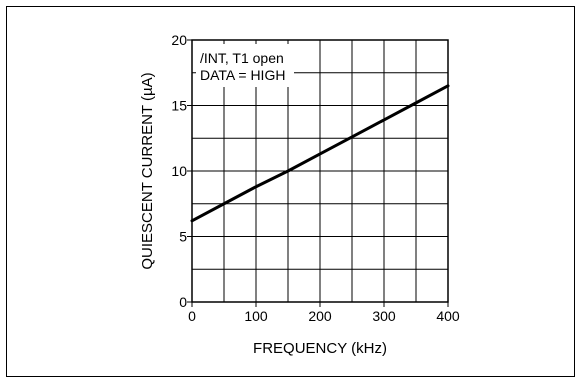  Describe the element at coordinates (320, 316) in the screenshot. I see `x-tick-label: 200` at that location.